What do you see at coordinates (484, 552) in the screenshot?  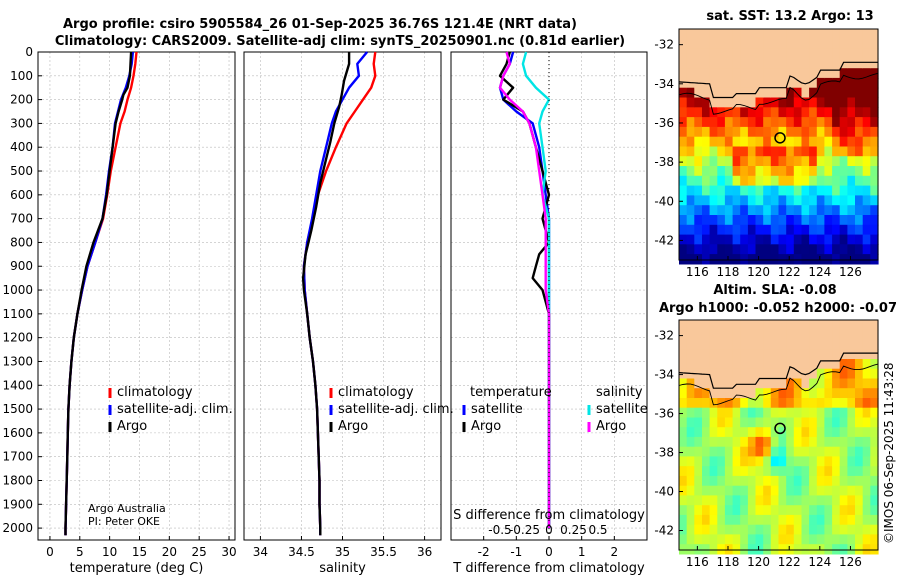 I see `x-tick-label: -2` at bounding box center [484, 552].